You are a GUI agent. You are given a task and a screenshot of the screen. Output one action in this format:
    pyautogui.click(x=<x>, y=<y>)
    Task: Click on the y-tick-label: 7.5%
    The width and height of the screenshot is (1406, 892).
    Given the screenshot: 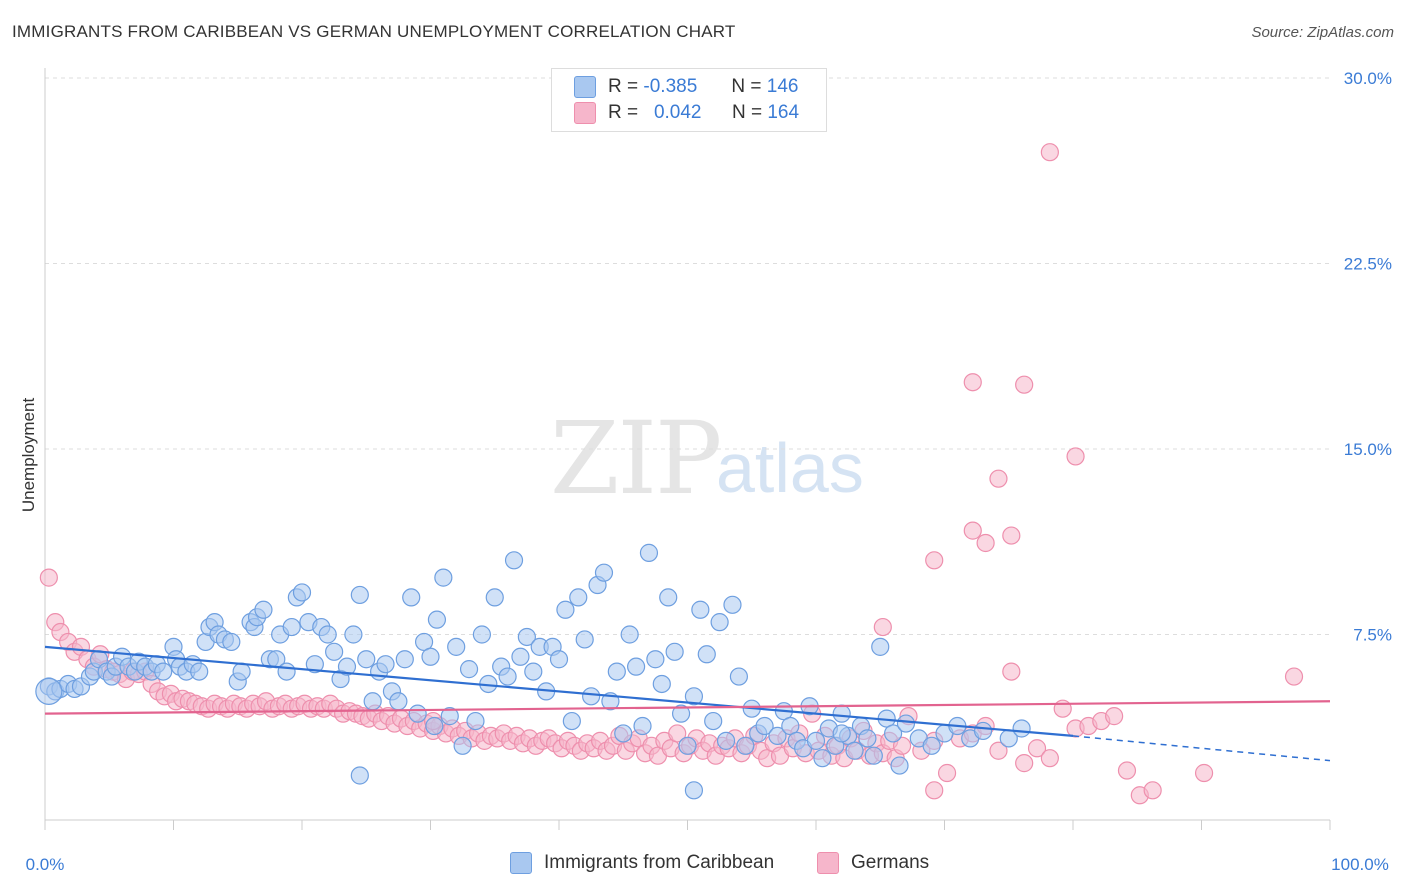 What is the action you would take?
    pyautogui.click(x=1372, y=635)
    